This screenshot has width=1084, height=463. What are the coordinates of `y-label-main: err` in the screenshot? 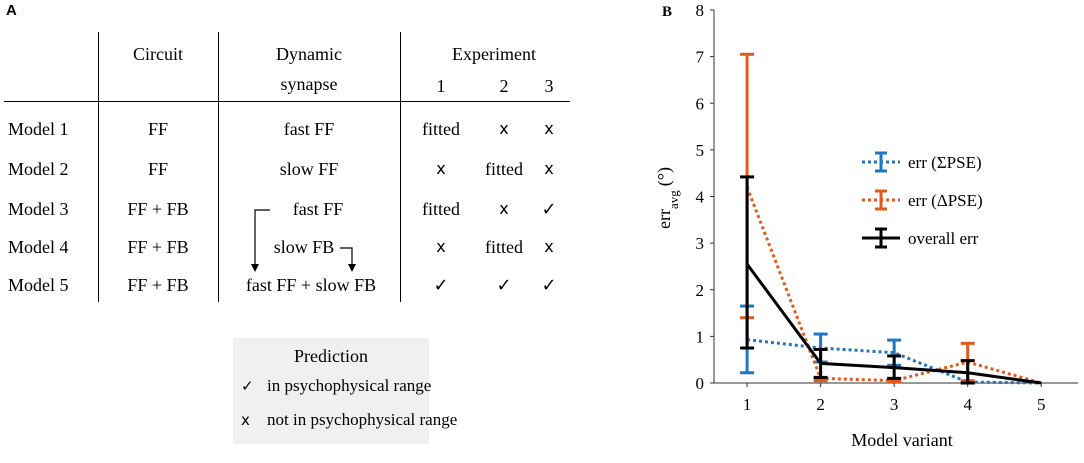 It's located at (664, 219).